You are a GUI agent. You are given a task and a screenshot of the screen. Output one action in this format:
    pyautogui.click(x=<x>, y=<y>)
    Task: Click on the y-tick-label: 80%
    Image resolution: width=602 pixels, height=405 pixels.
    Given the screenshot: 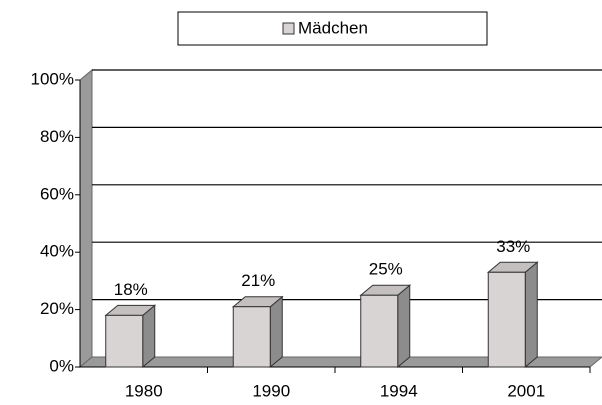 What is the action you would take?
    pyautogui.click(x=57, y=136)
    